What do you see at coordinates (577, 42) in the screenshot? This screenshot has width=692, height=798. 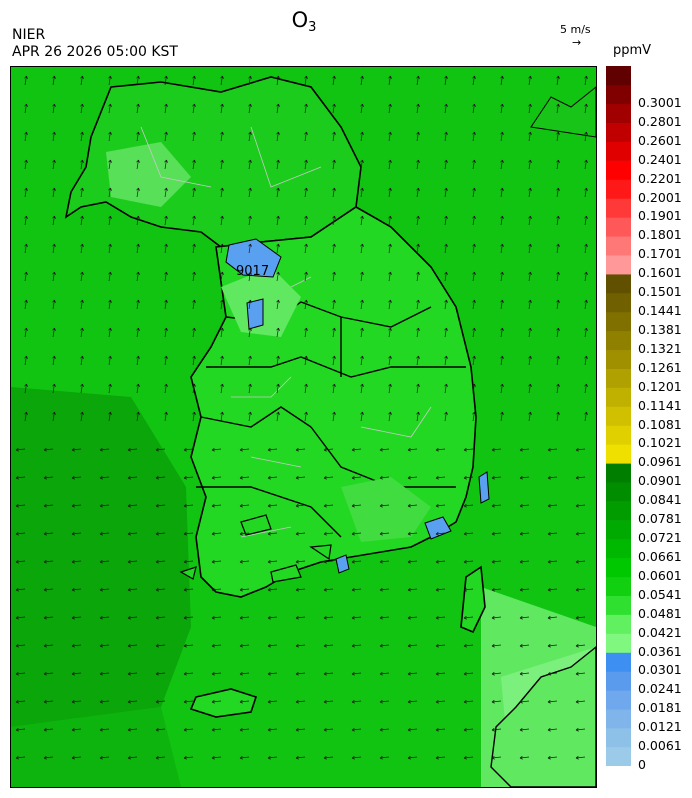 I see `wind-scale-arrow-icon: →` at bounding box center [577, 42].